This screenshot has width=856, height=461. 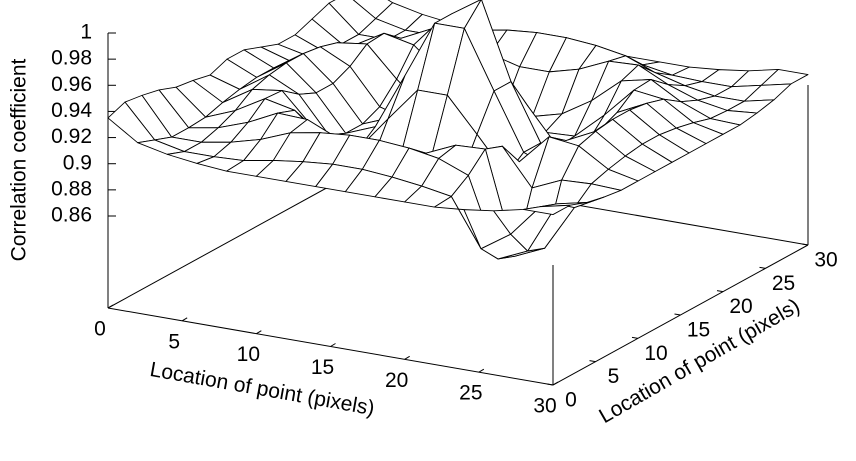 I want to click on y-axis-label: Location of point (pixels), so click(x=699, y=361).